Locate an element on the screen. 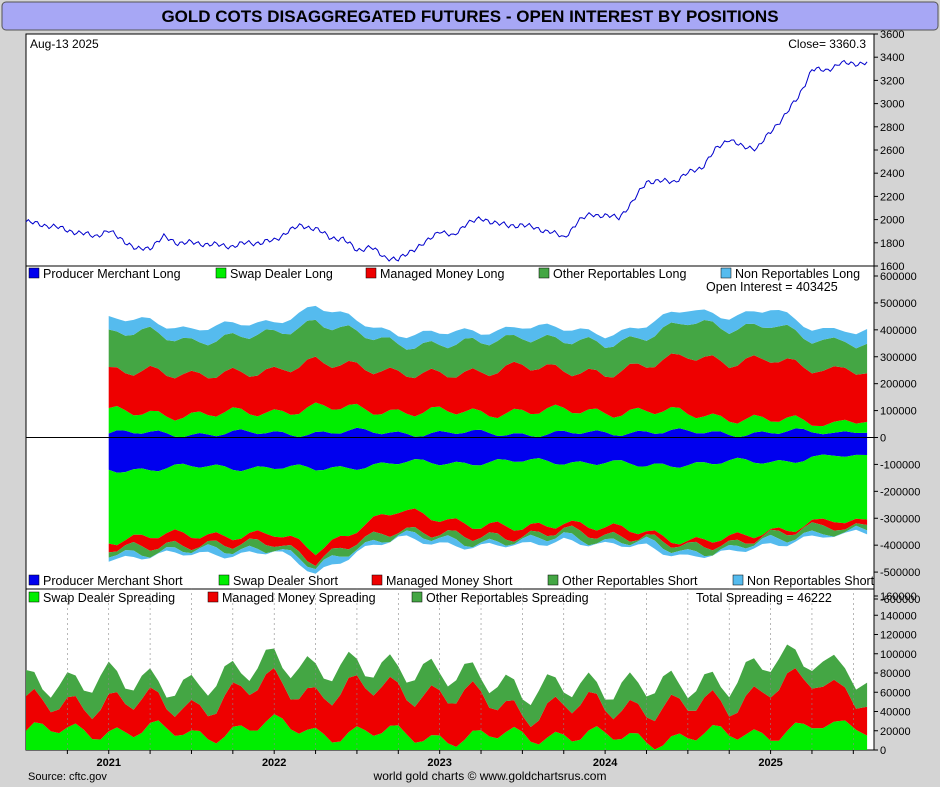 The height and width of the screenshot is (787, 940). area-swap-dealer-long is located at coordinates (488, 420).